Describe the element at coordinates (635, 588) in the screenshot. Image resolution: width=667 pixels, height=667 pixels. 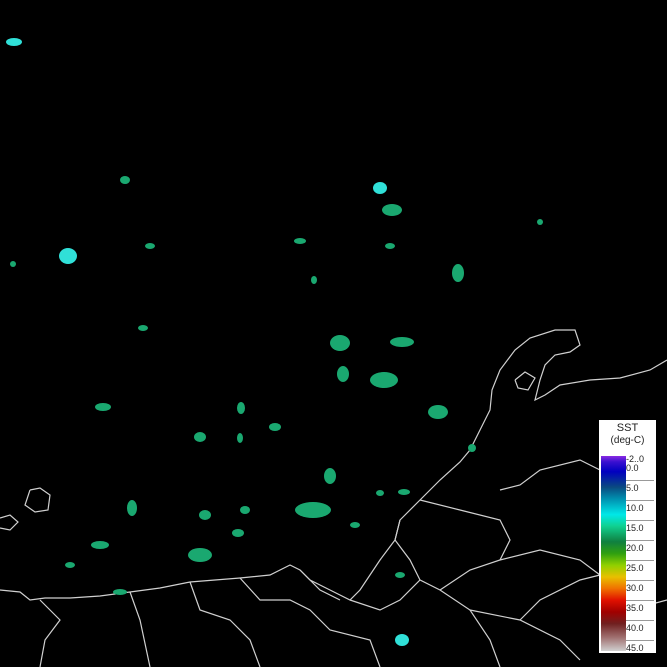
I see `legend-tick: 30.0` at that location.